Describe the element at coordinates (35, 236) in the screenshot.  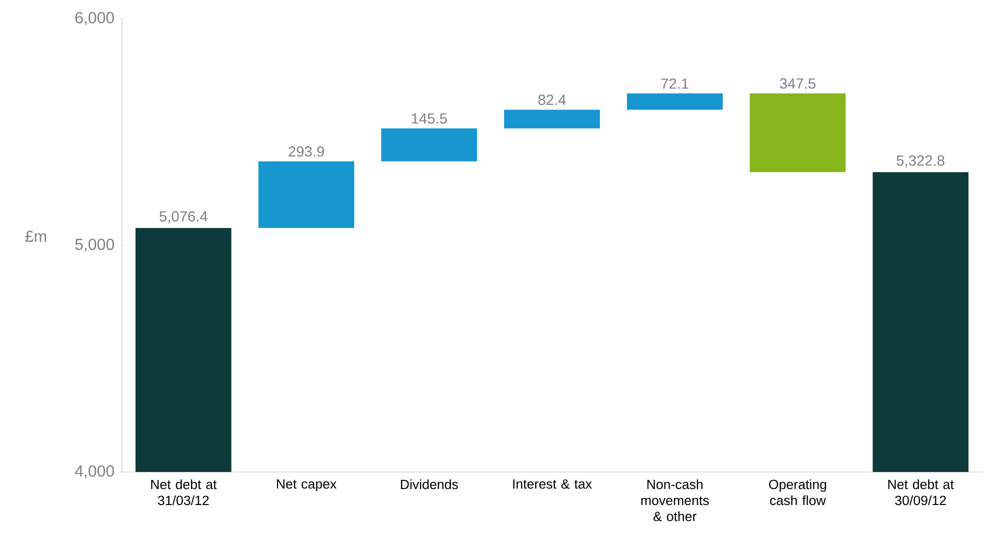
I see `y-axis-title: £m` at that location.